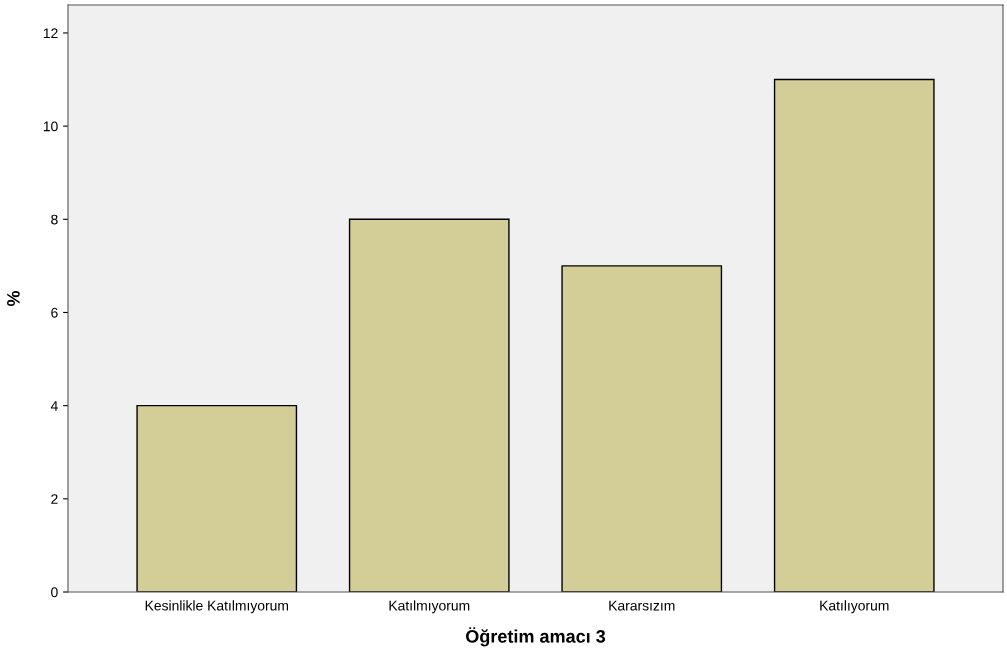 The height and width of the screenshot is (670, 1007). Describe the element at coordinates (854, 607) in the screenshot. I see `x-tick-label: Katılıyorum` at that location.